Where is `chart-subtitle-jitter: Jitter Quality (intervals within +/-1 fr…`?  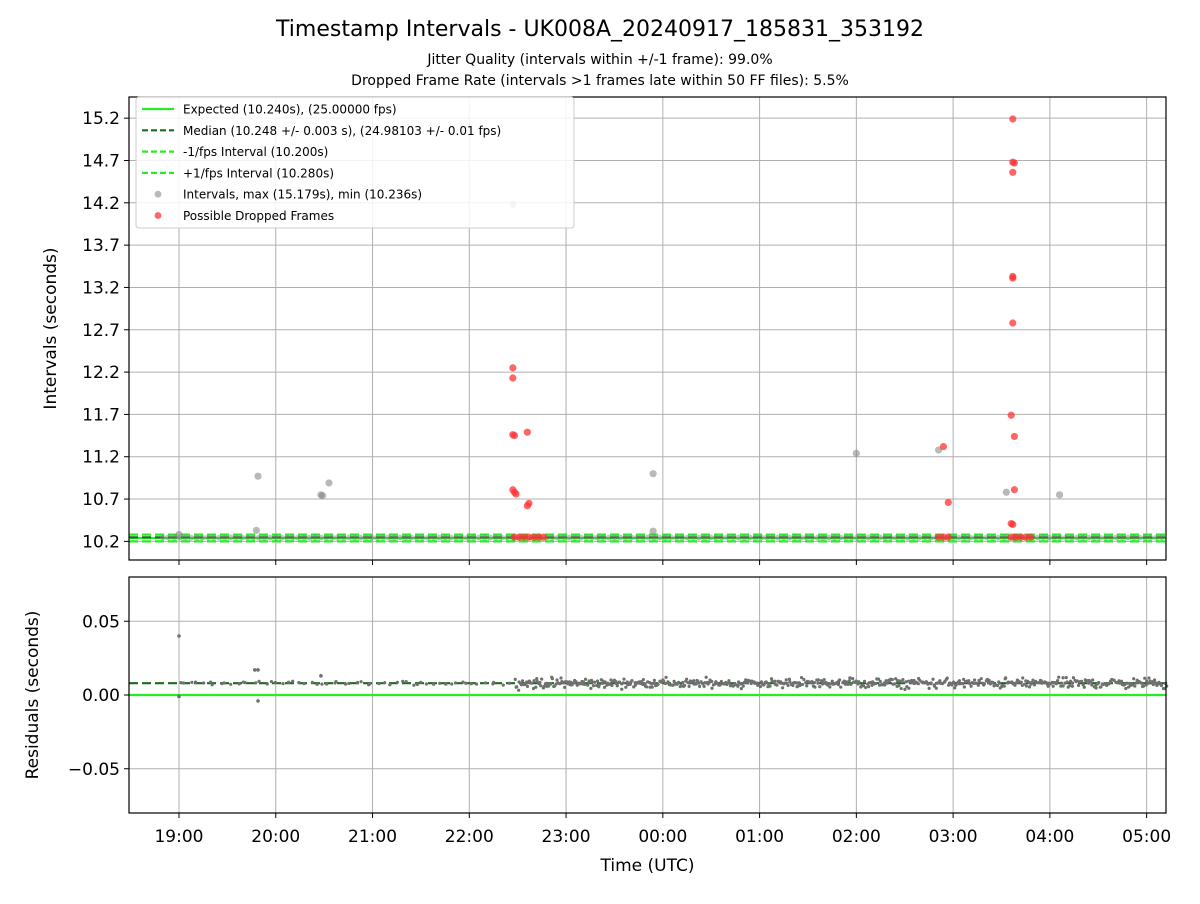 chart-subtitle-jitter: Jitter Quality (intervals within +/-1 fr… is located at coordinates (599, 60).